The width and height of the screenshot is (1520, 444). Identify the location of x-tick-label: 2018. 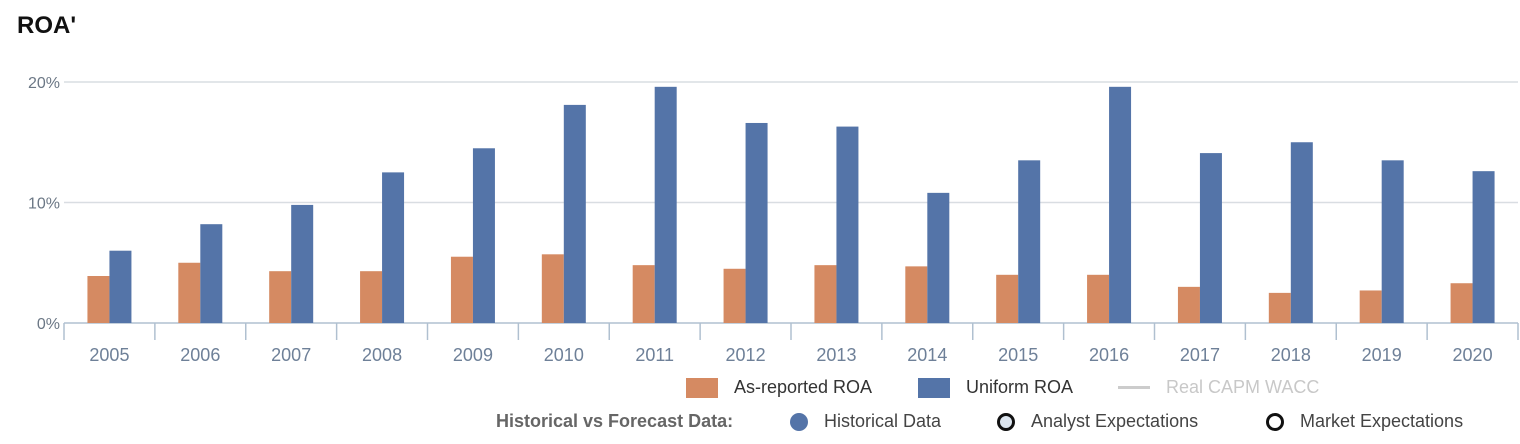
(1291, 355).